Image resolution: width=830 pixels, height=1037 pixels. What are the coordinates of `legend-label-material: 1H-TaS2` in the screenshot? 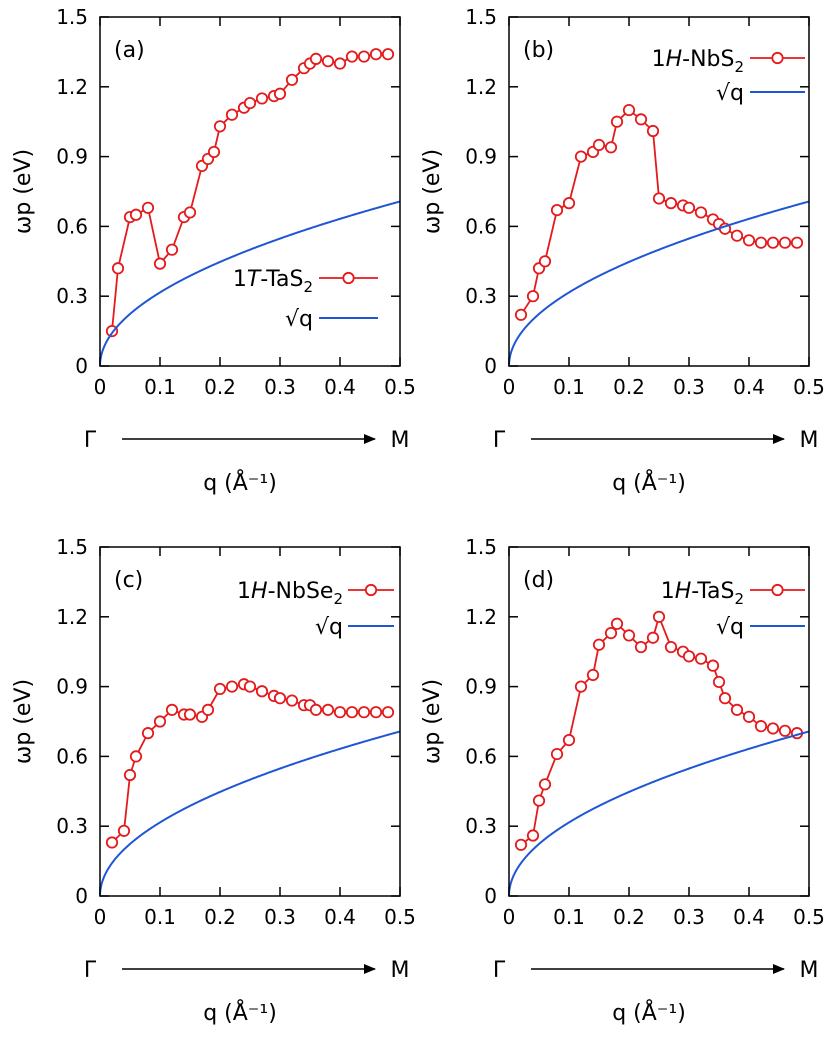 It's located at (702, 593).